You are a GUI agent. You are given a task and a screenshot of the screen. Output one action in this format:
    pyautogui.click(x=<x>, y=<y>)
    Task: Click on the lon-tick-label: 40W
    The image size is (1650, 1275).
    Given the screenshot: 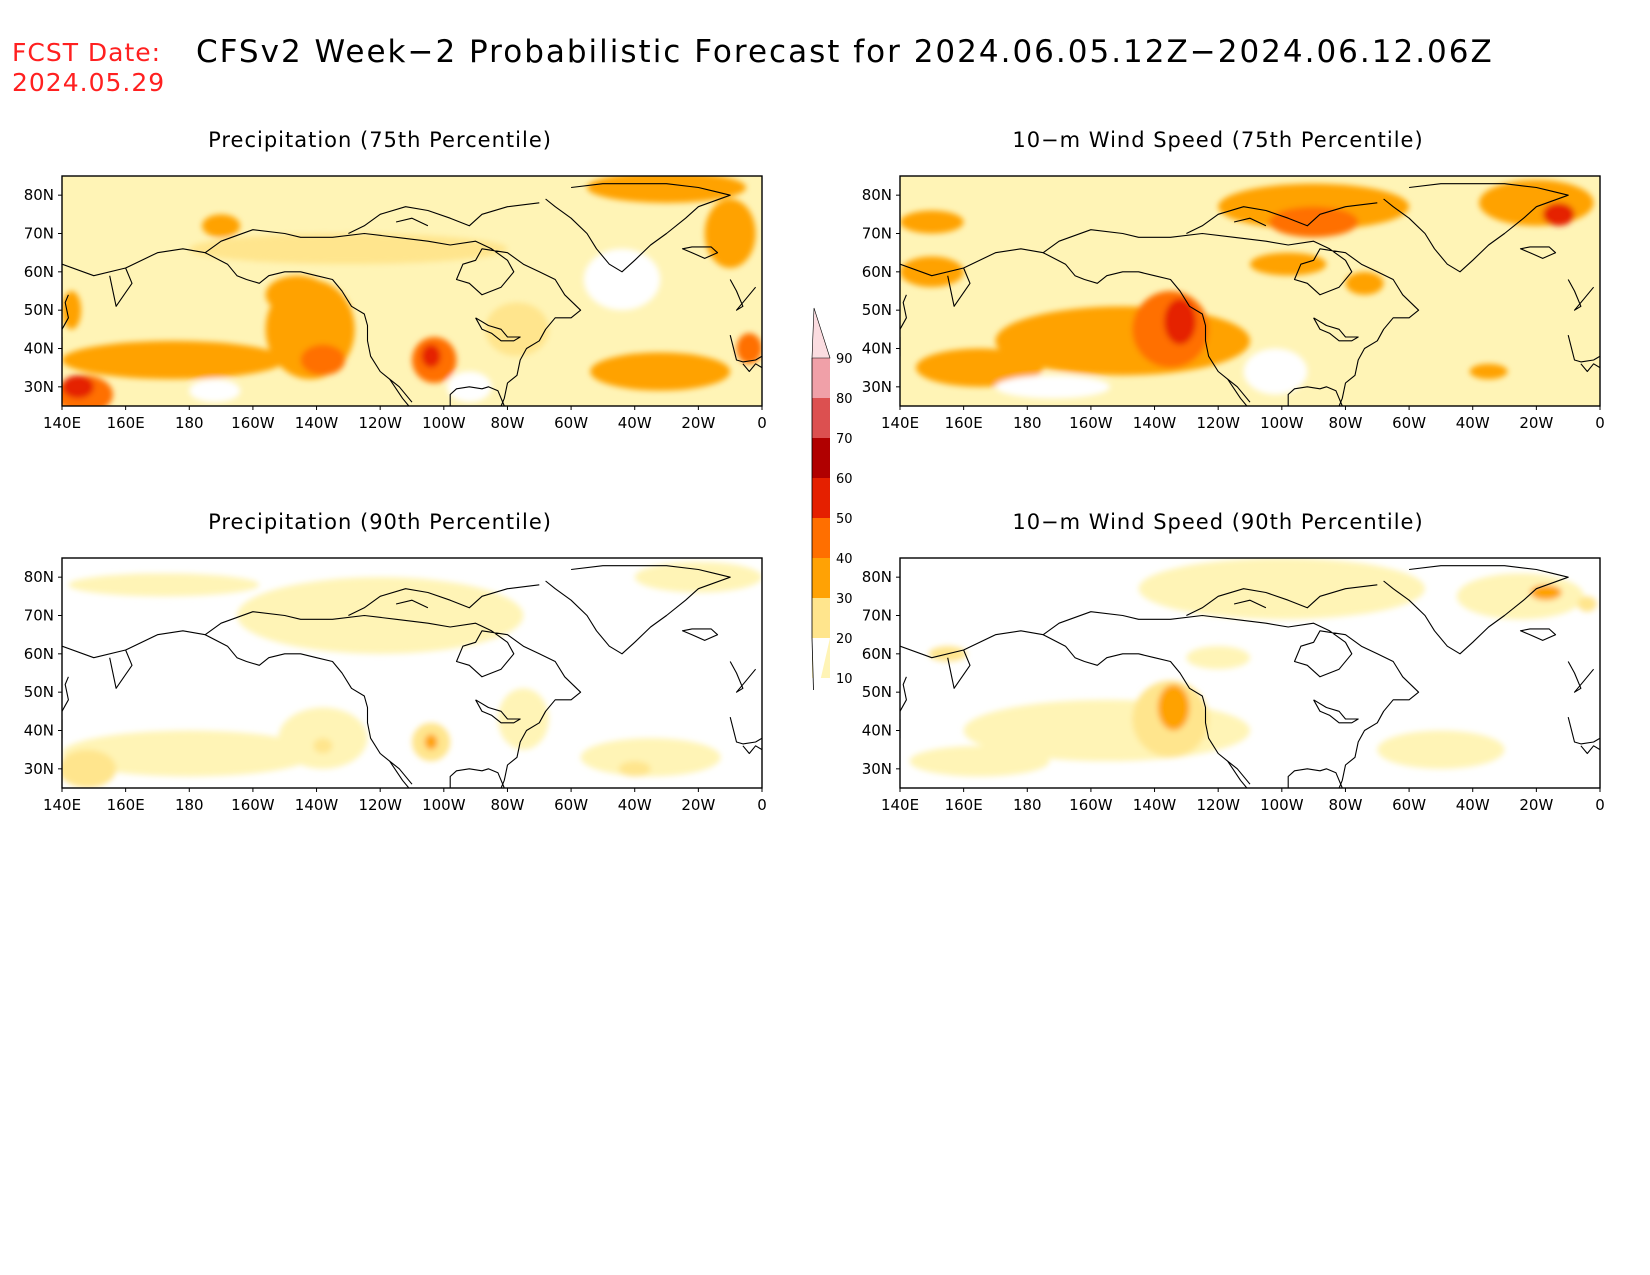 What is the action you would take?
    pyautogui.click(x=635, y=805)
    